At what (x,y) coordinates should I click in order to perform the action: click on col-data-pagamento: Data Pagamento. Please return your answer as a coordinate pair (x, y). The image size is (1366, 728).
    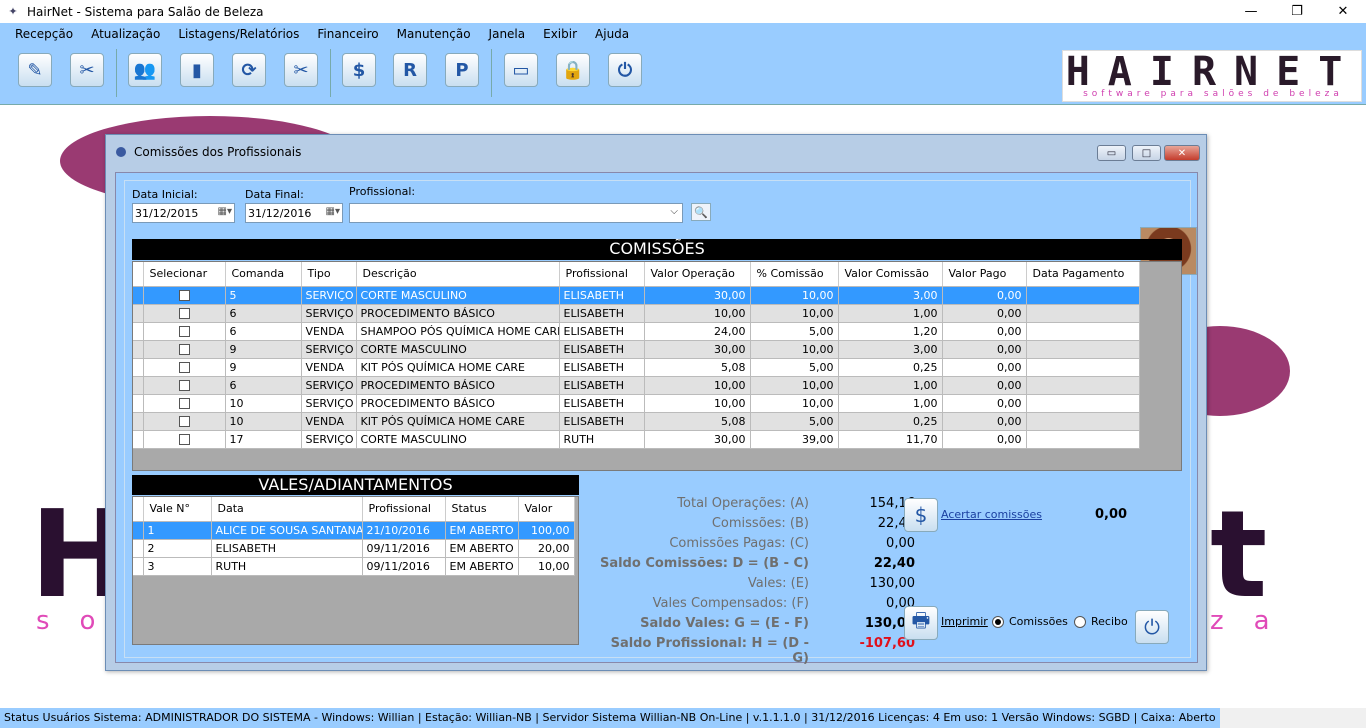
    Looking at the image, I should click on (1083, 274).